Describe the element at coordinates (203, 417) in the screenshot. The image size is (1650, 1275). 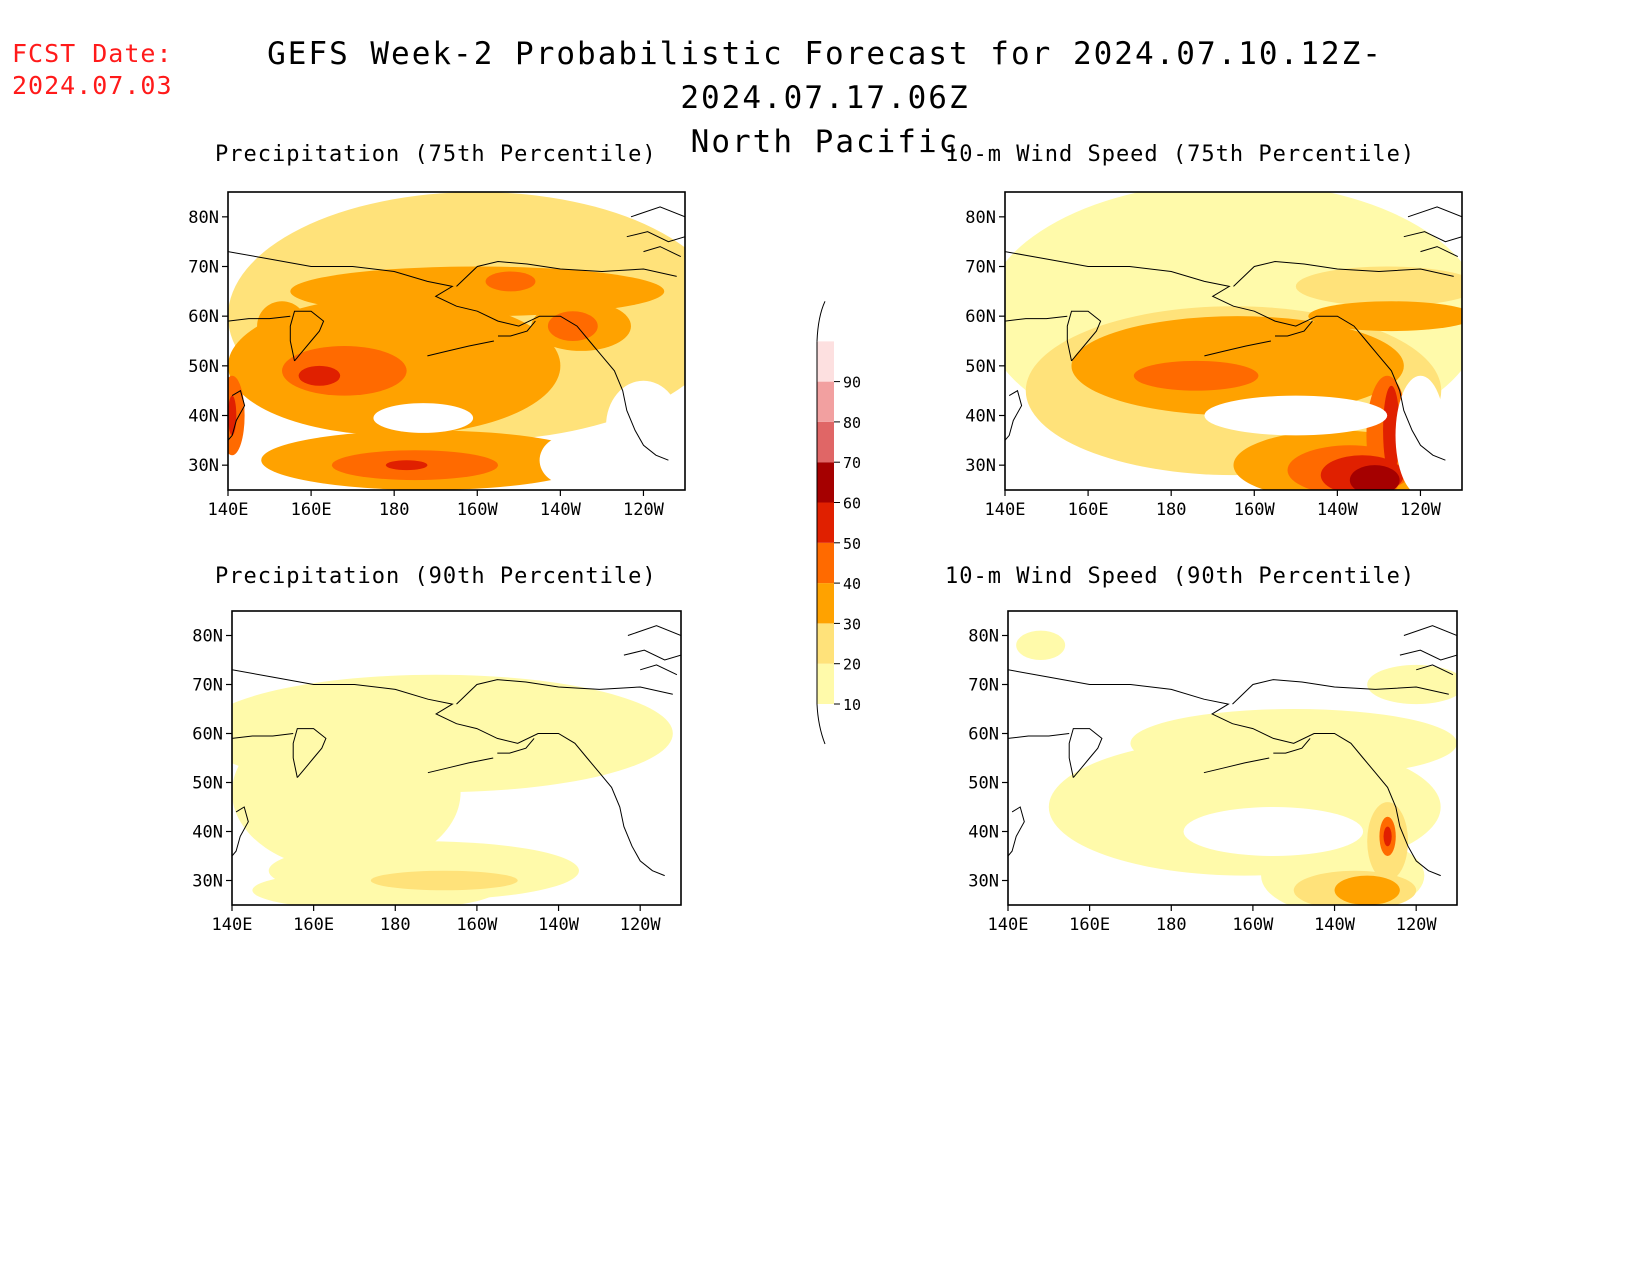
I see `lat-tick-label: 40N` at that location.